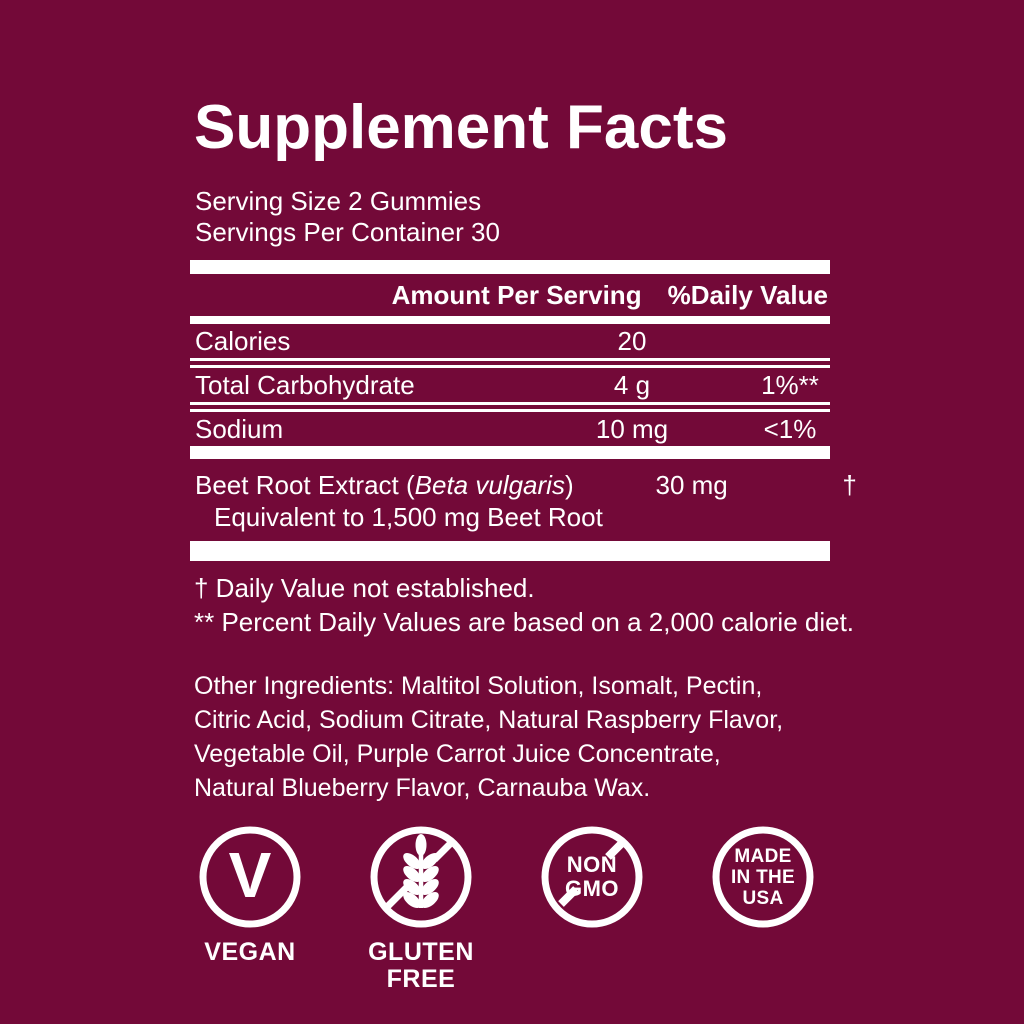 The image size is (1024, 1024). Describe the element at coordinates (421, 965) in the screenshot. I see `badge-gluten-free-label: GLUTEN FREE` at that location.